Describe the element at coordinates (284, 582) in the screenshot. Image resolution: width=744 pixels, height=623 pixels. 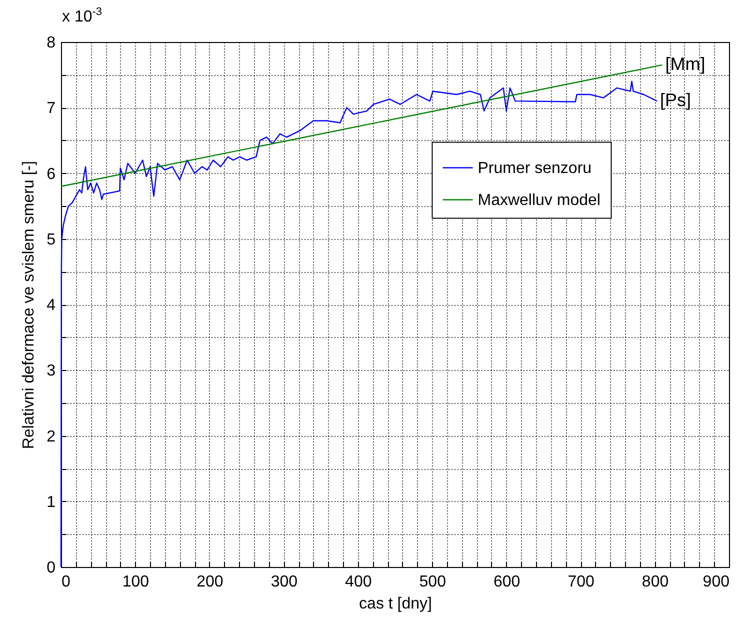
I see `x-tick-label: 300` at that location.